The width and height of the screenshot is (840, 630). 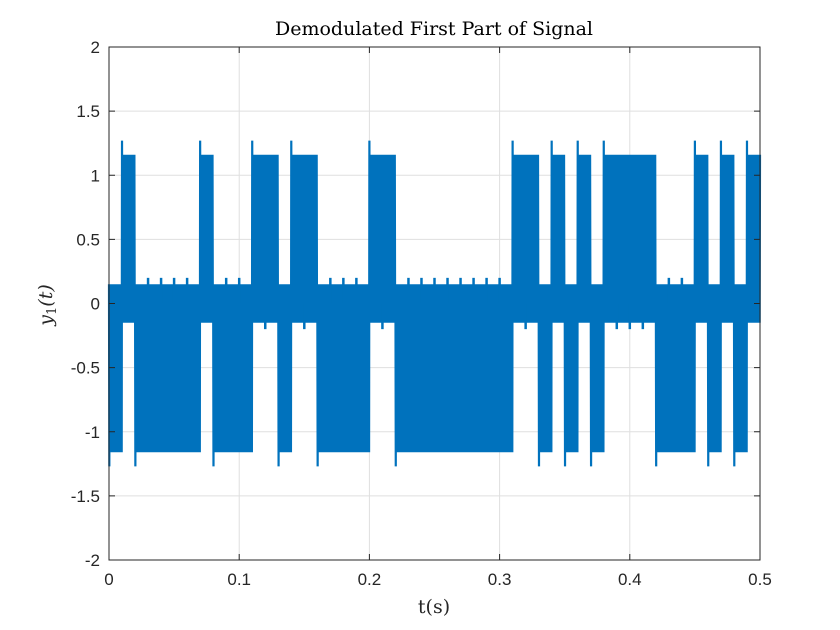 What do you see at coordinates (85, 368) in the screenshot?
I see `y-tick-label: -0.5` at bounding box center [85, 368].